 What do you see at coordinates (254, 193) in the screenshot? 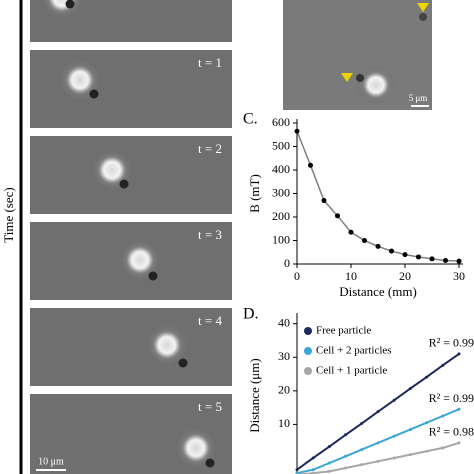
I see `y-axis-label: B (mT)` at bounding box center [254, 193].